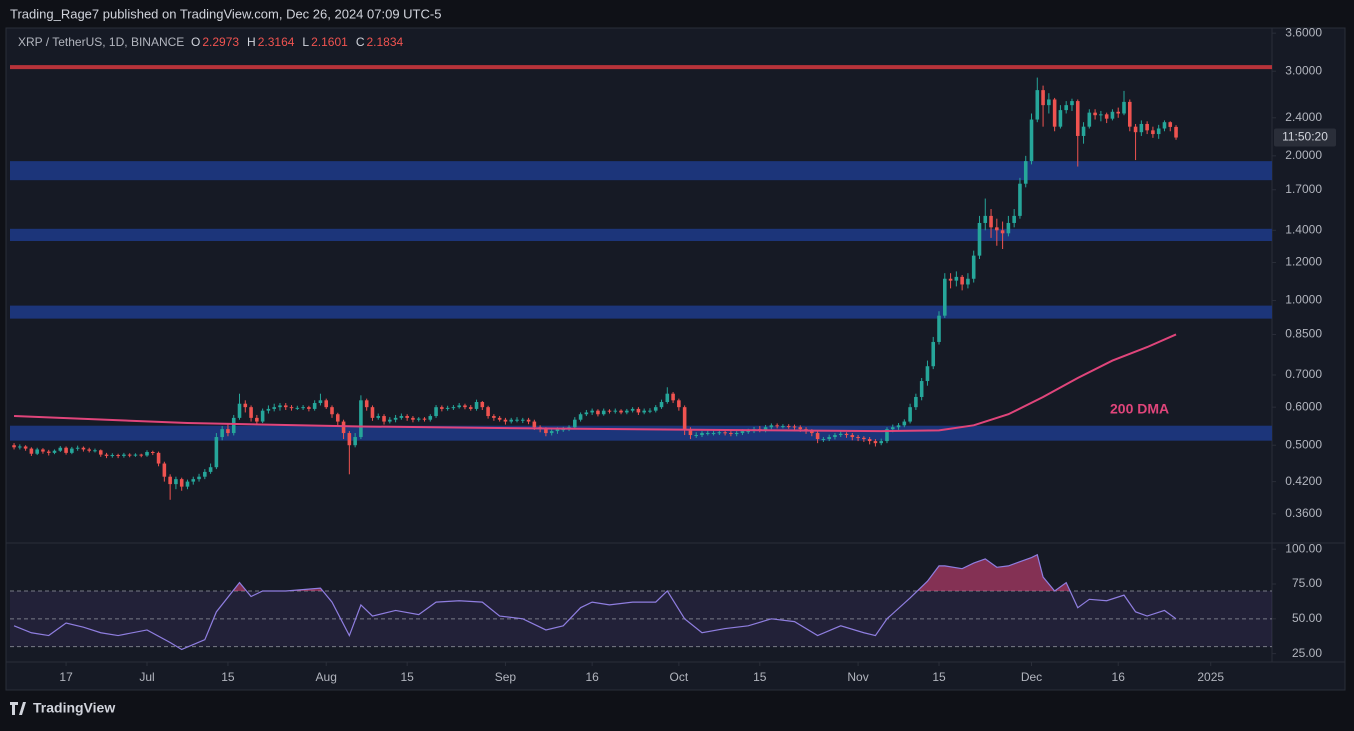 This screenshot has height=731, width=1354. I want to click on ohlc-value: 2.2973, so click(220, 42).